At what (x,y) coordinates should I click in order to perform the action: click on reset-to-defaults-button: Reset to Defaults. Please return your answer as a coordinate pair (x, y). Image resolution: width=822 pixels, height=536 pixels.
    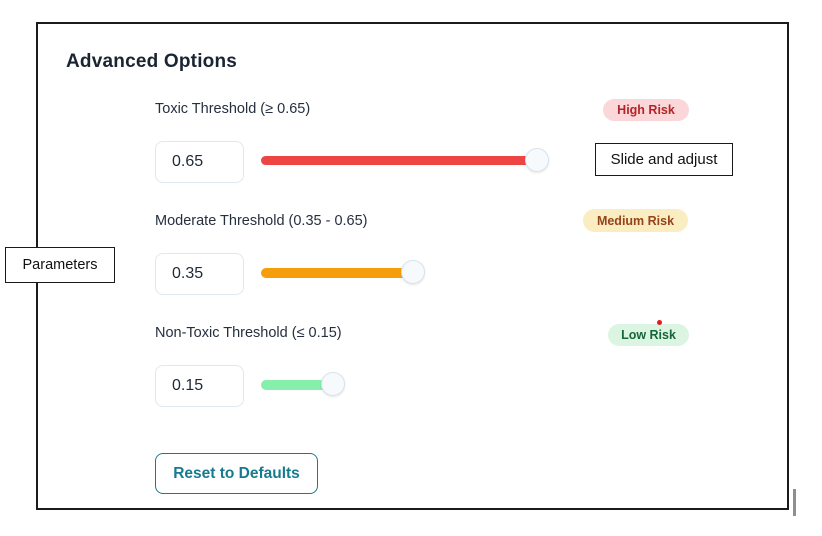
    Looking at the image, I should click on (236, 473).